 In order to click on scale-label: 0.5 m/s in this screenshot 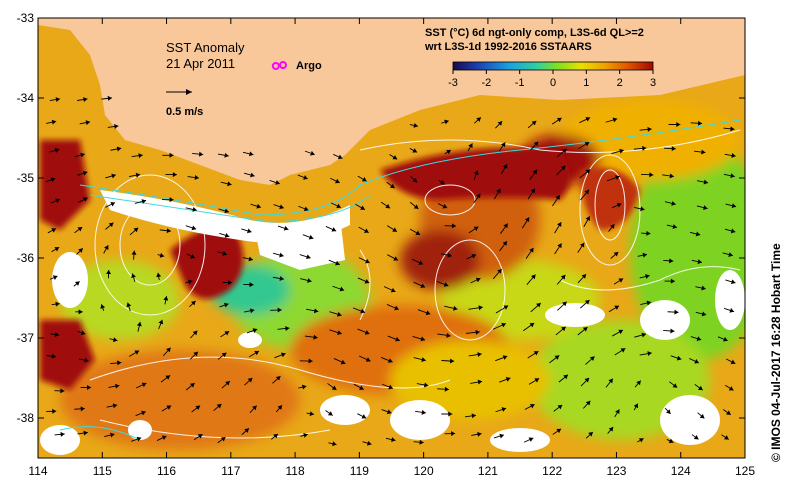, I will do `click(184, 112)`.